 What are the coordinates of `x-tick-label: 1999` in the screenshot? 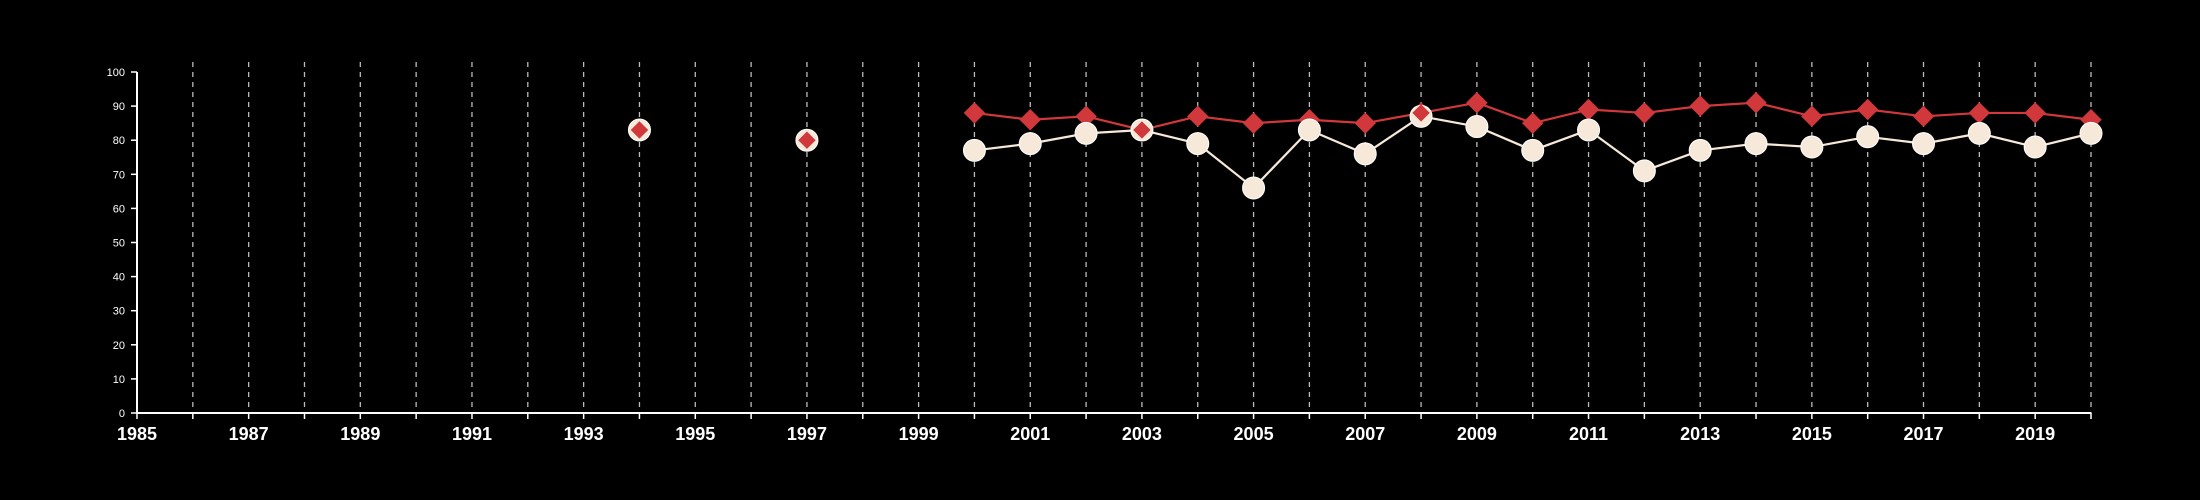 It's located at (919, 434).